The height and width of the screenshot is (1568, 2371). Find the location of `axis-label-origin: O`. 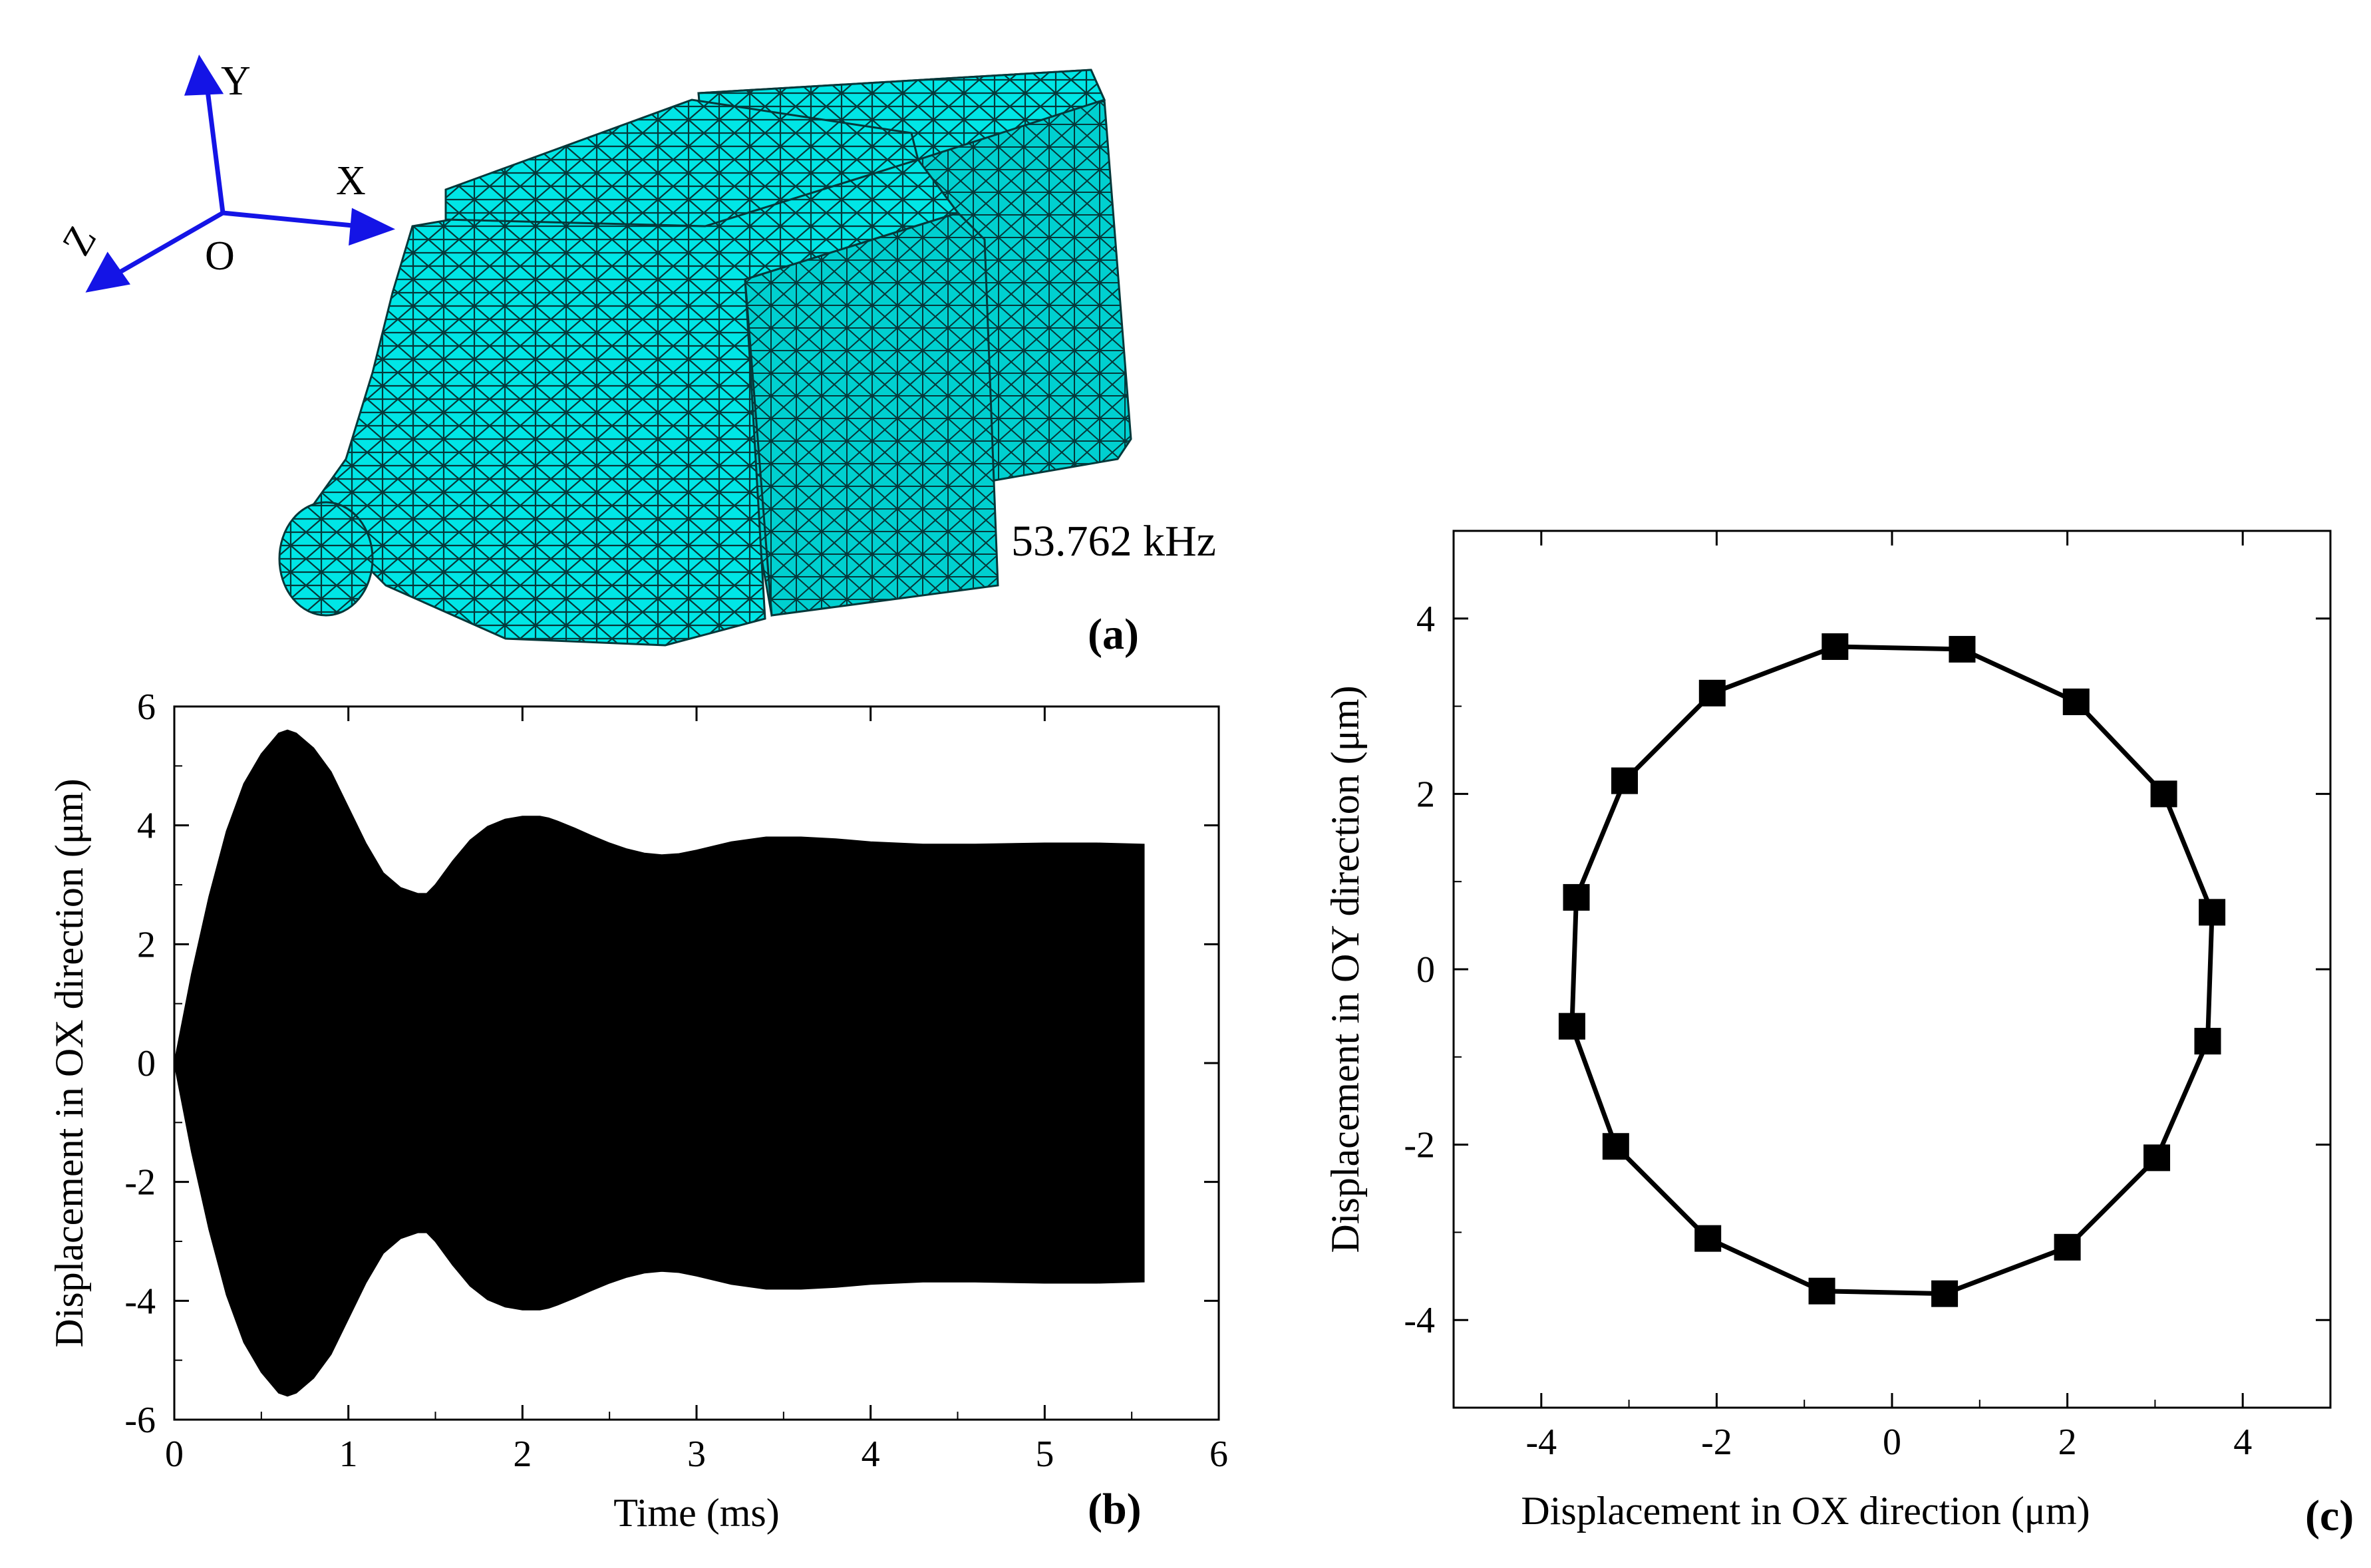

axis-label-origin: O is located at coordinates (220, 256).